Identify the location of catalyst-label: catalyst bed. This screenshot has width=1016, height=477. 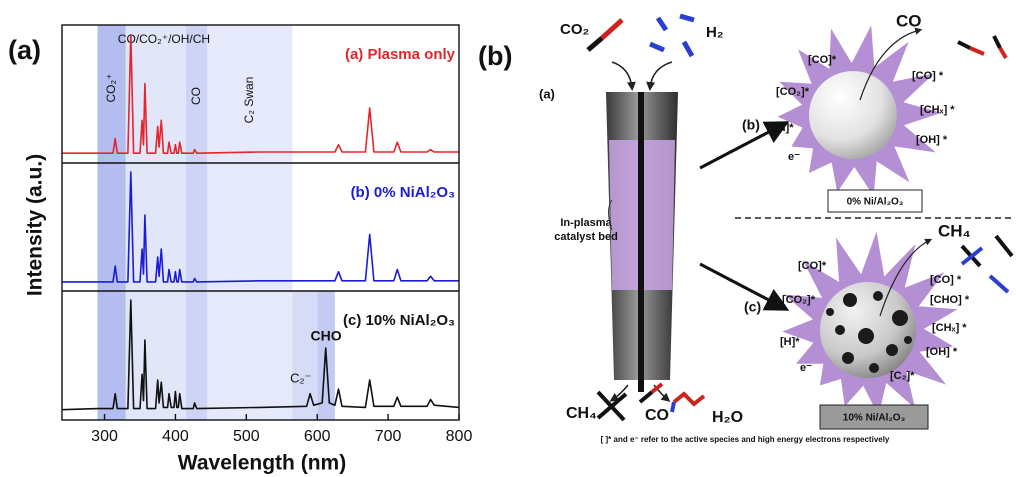
(586, 237).